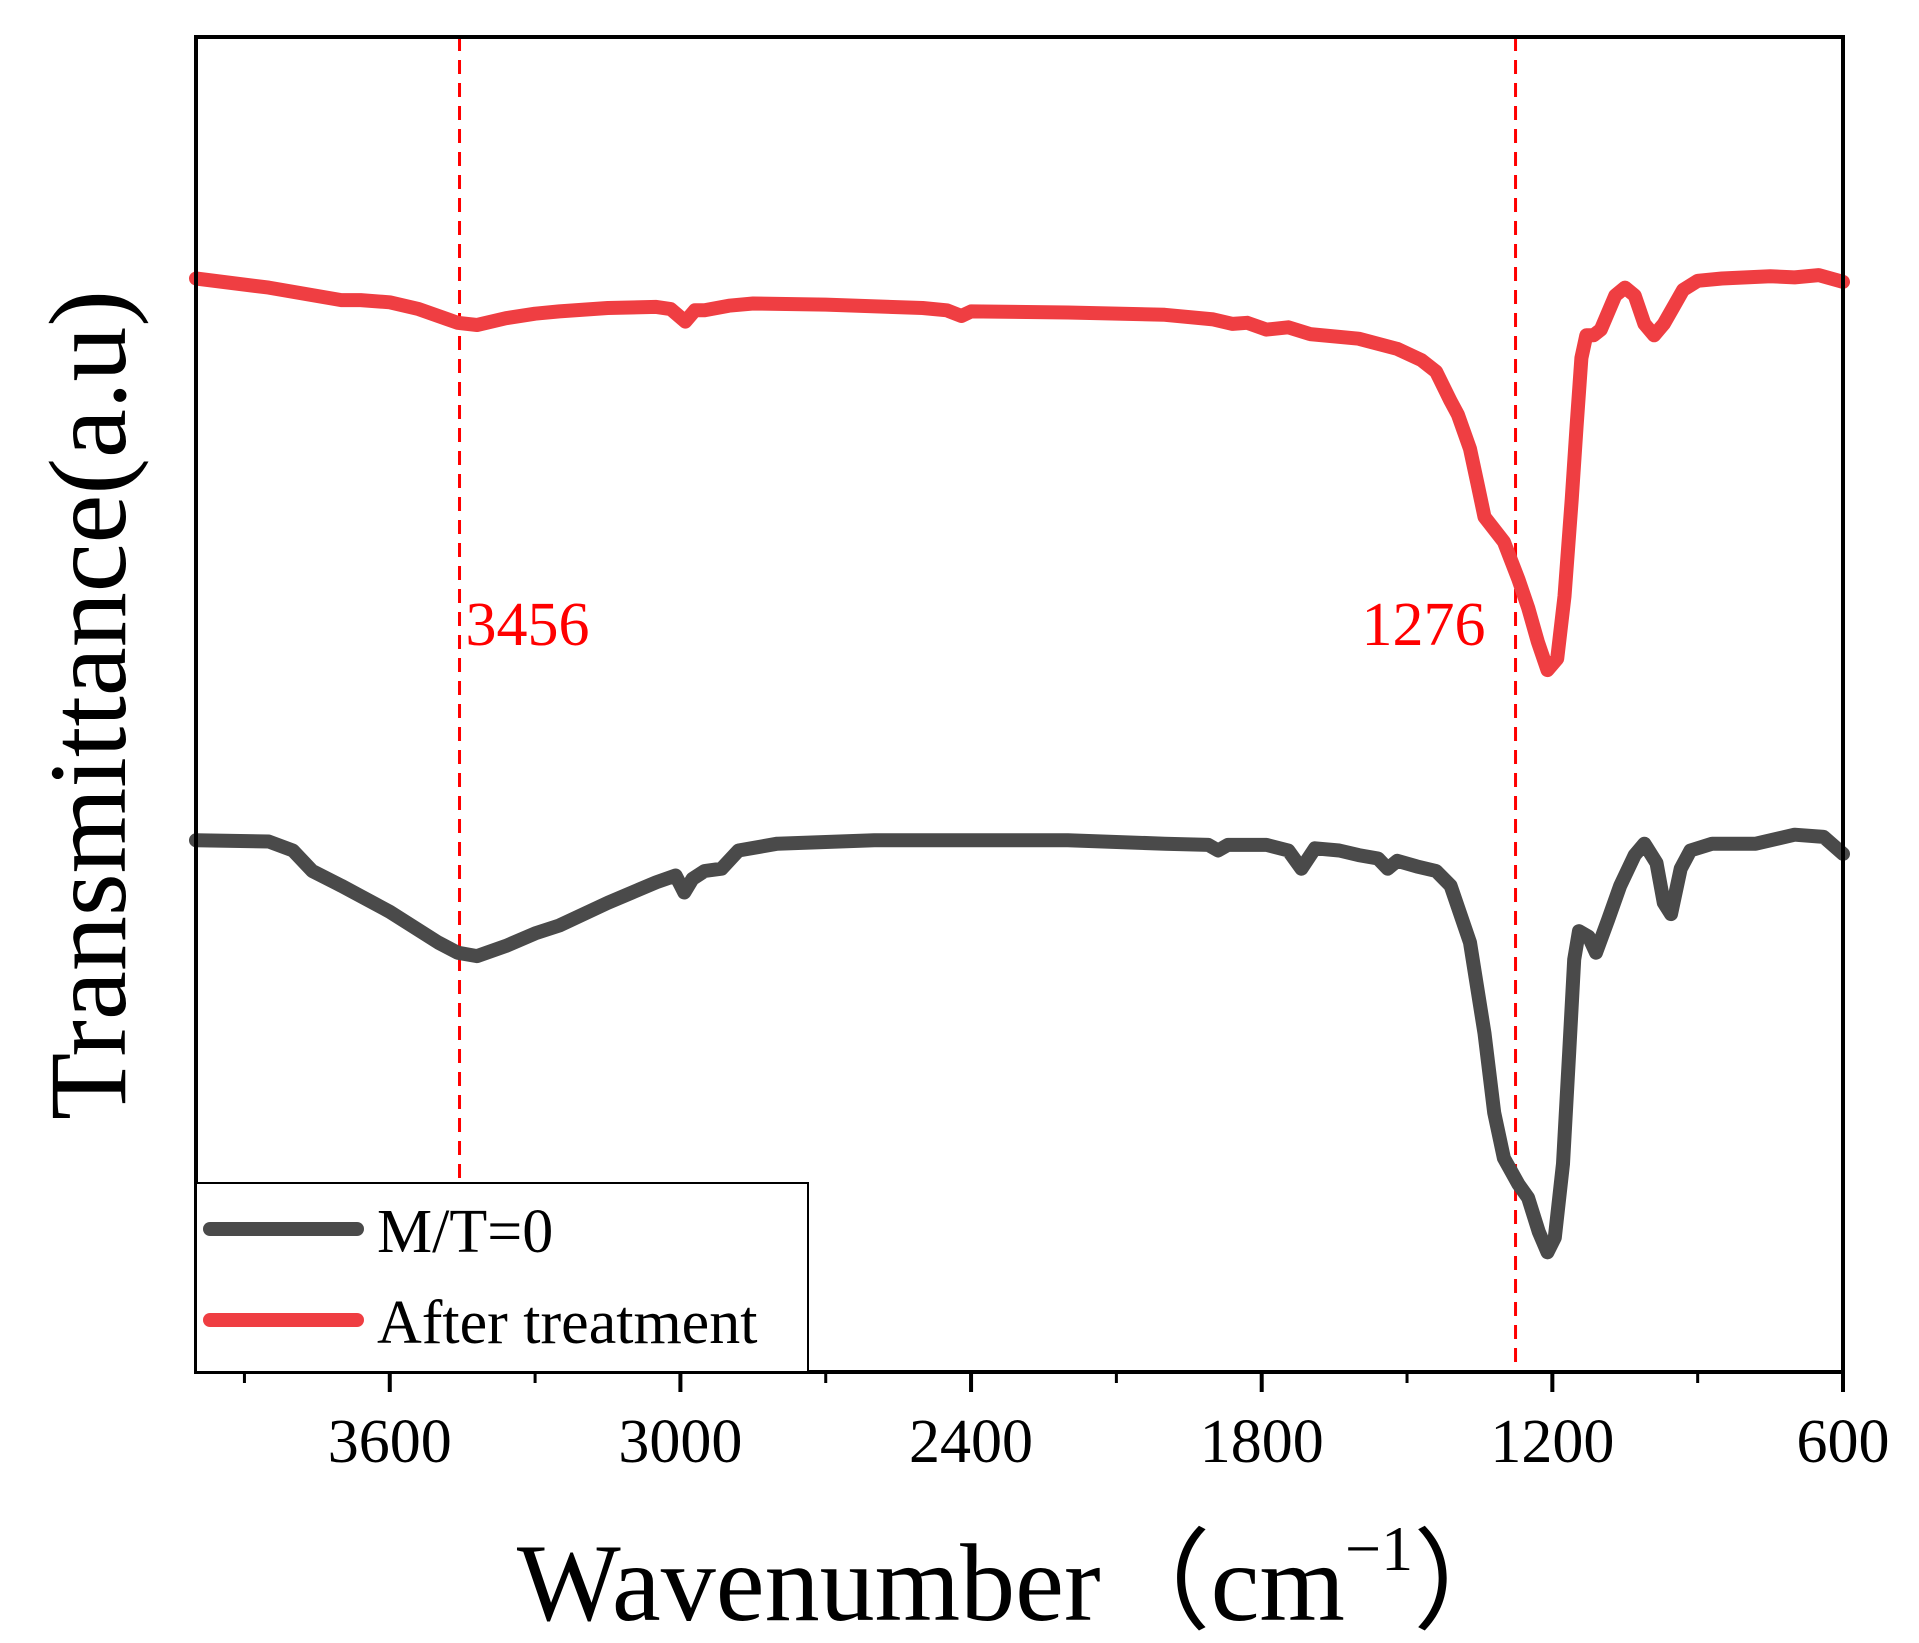 The width and height of the screenshot is (1919, 1643). What do you see at coordinates (567, 1323) in the screenshot?
I see `legend-label-after-treatment: After treatment` at bounding box center [567, 1323].